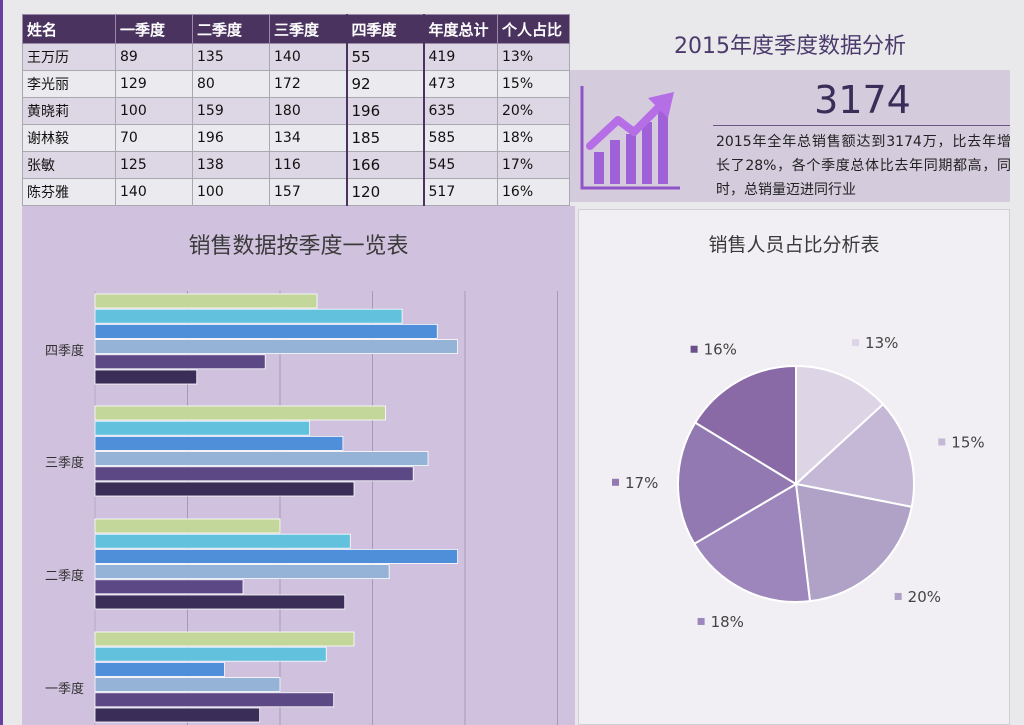 Image resolution: width=1024 pixels, height=725 pixels. Describe the element at coordinates (231, 165) in the screenshot. I see `cell-q2: 138` at that location.